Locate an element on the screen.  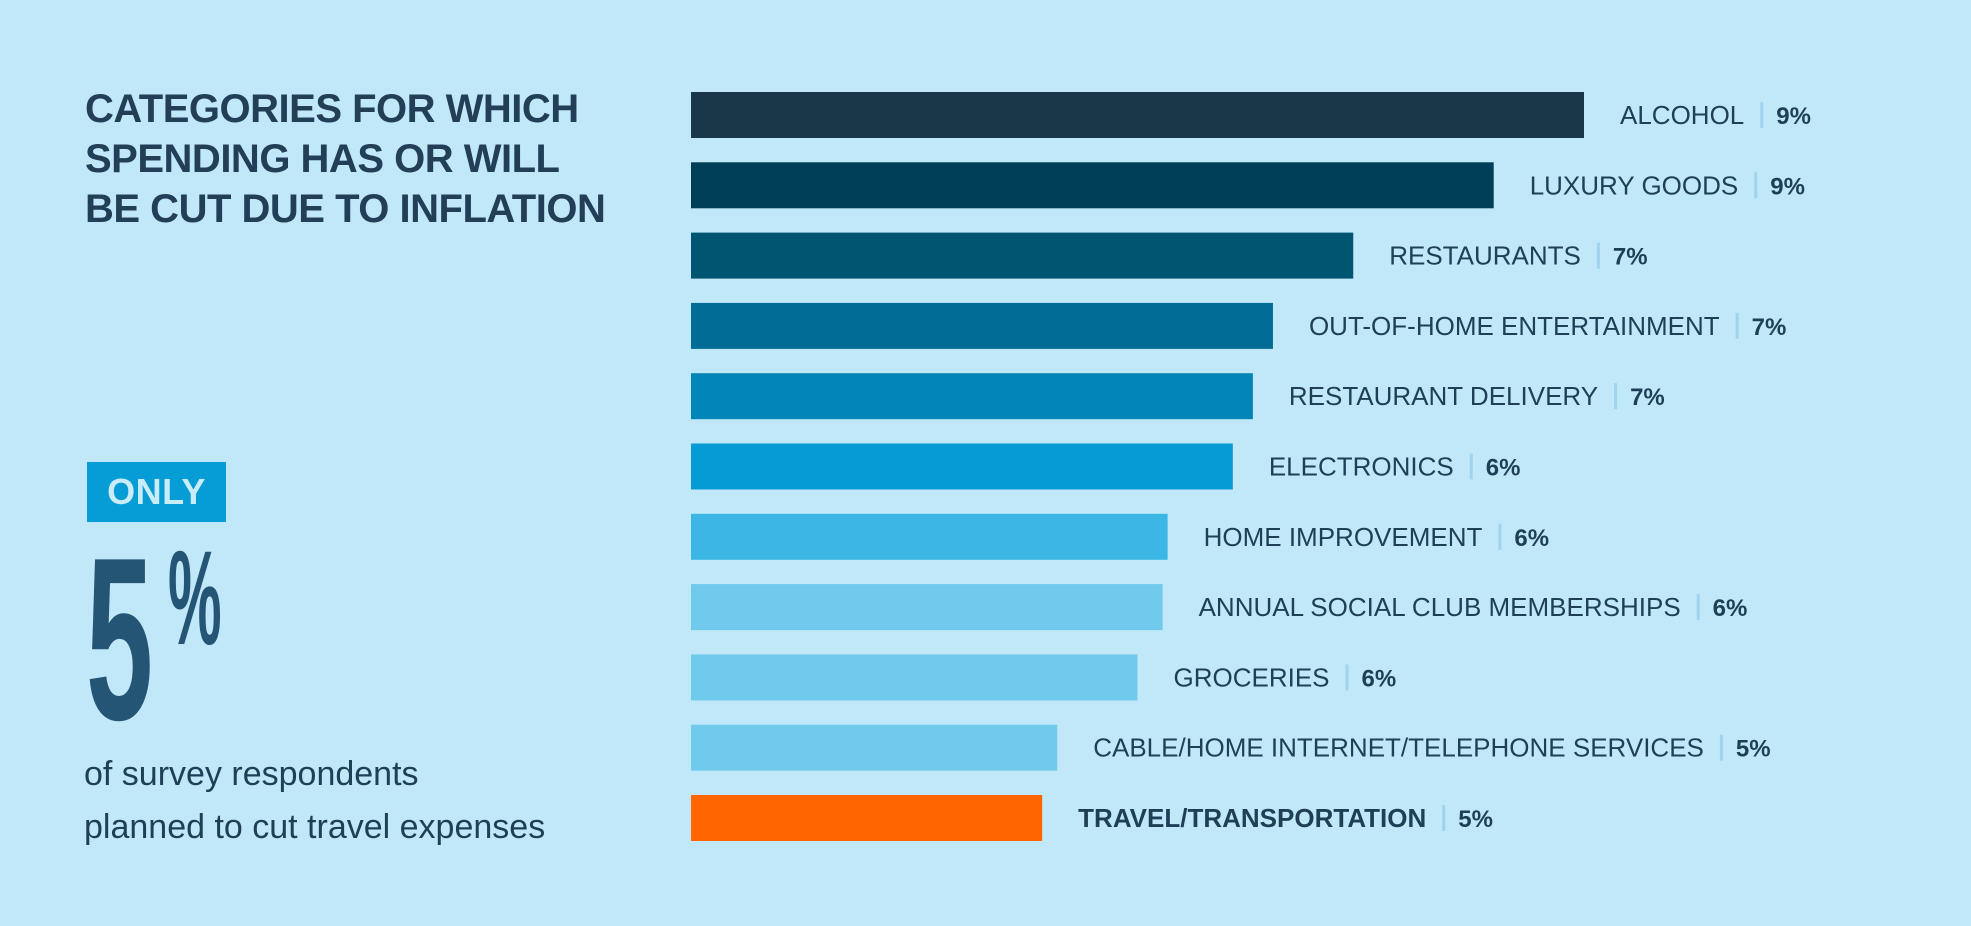
bar-category-label: GROCERIES is located at coordinates (1252, 677).